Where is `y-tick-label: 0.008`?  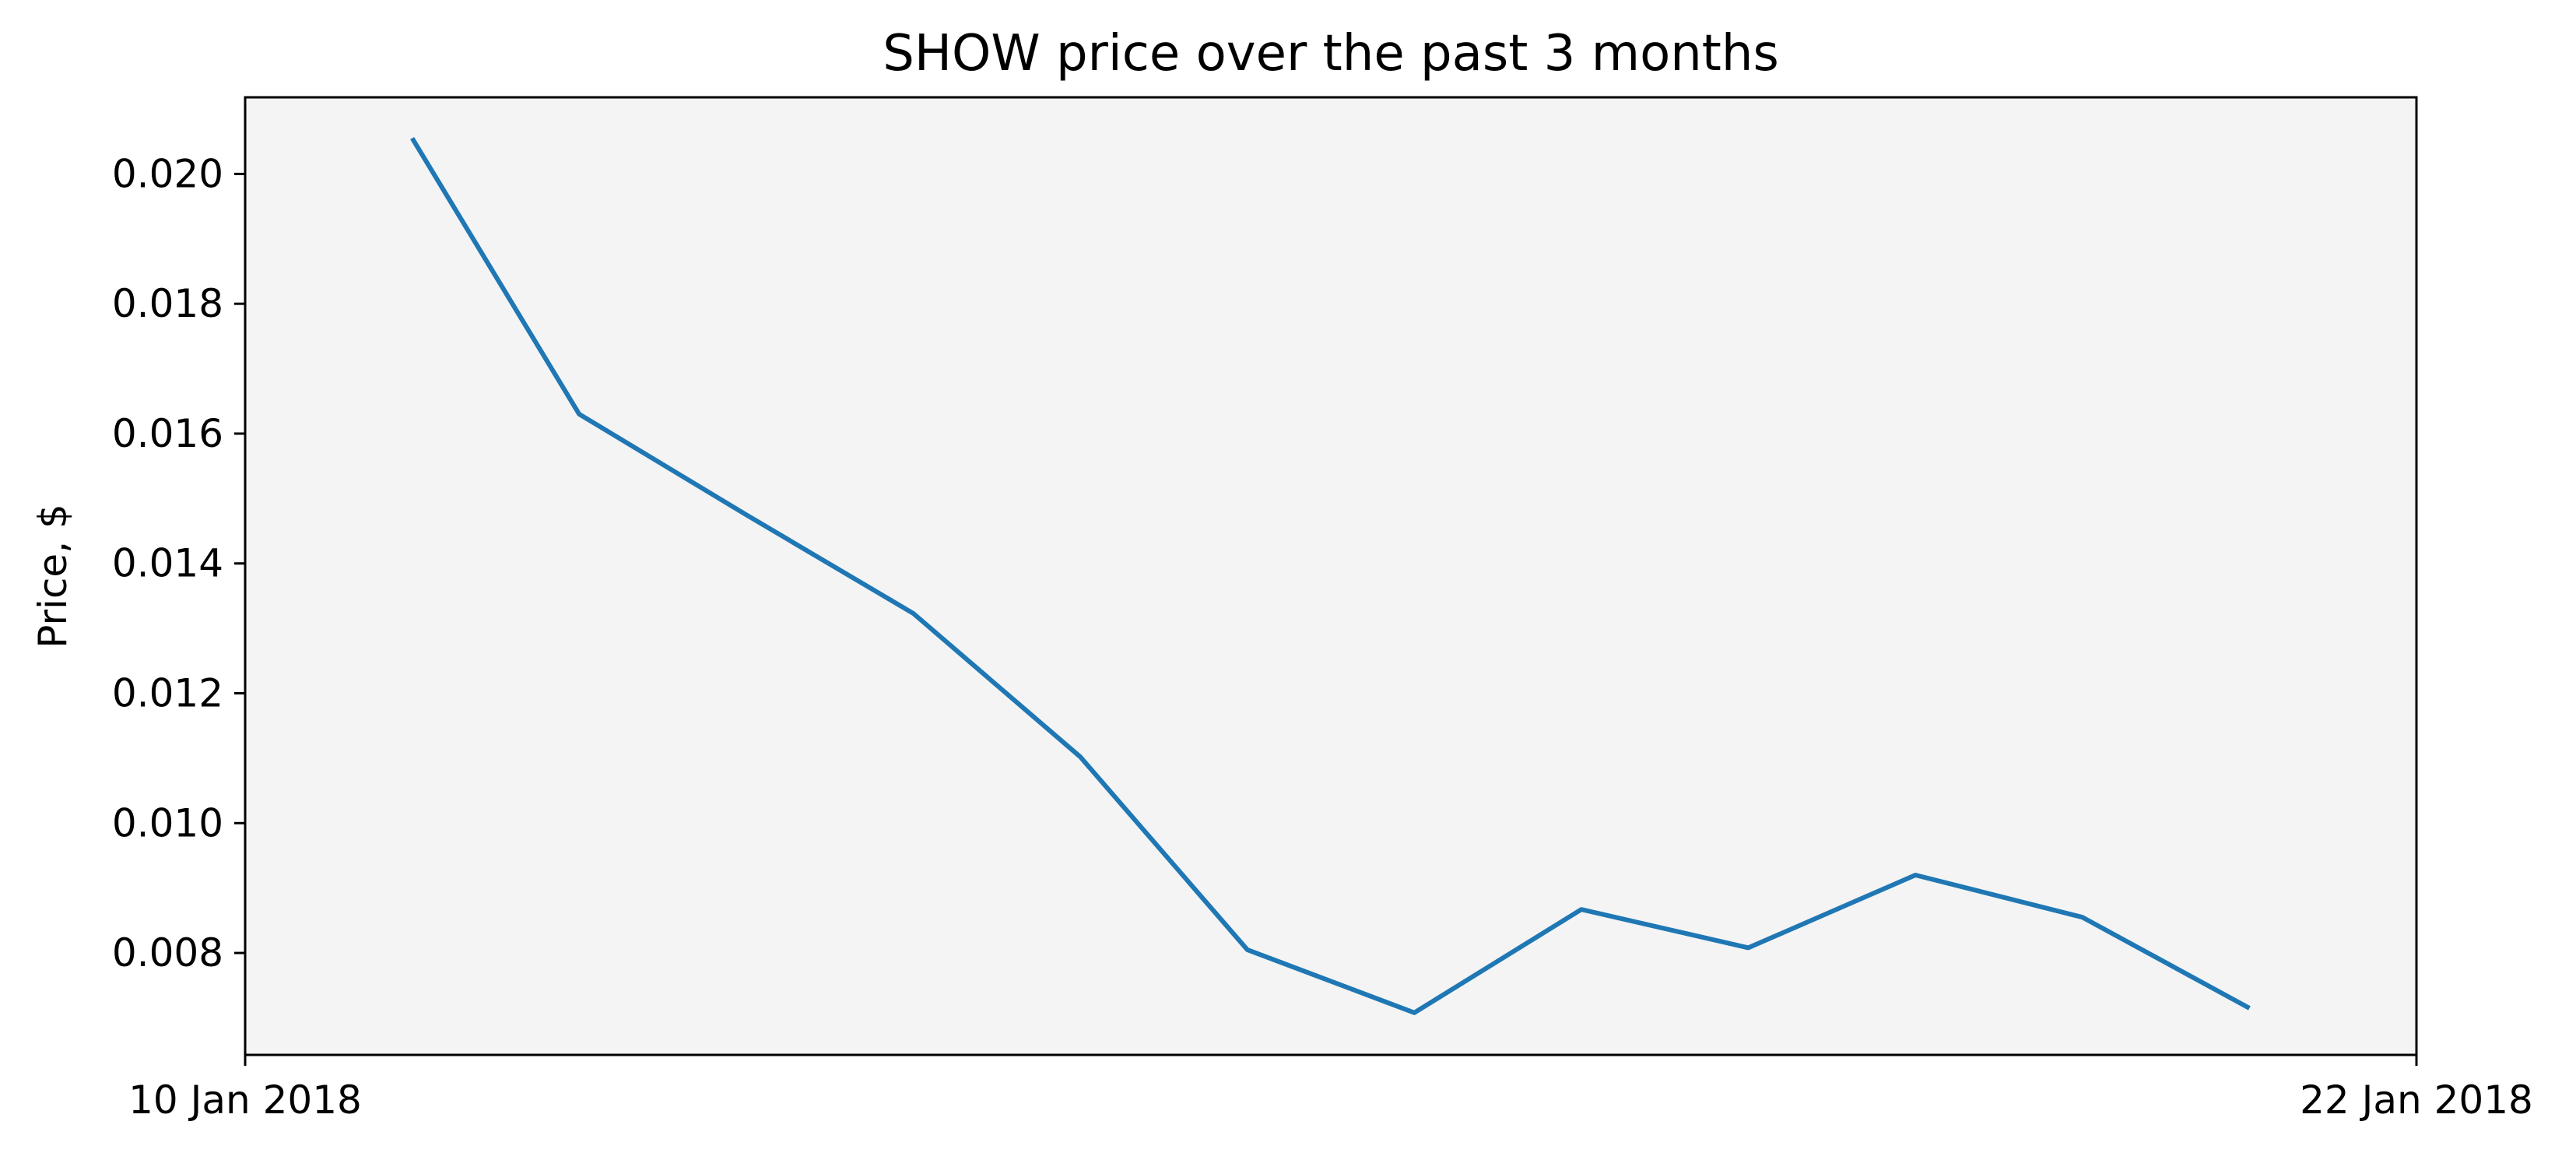 y-tick-label: 0.008 is located at coordinates (168, 952).